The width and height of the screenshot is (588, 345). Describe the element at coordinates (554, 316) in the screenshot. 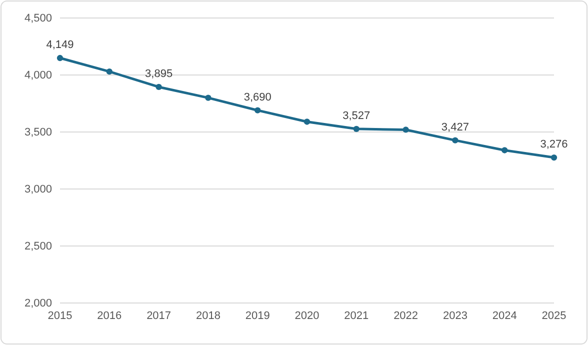

I see `x-tick-label: 2025` at that location.